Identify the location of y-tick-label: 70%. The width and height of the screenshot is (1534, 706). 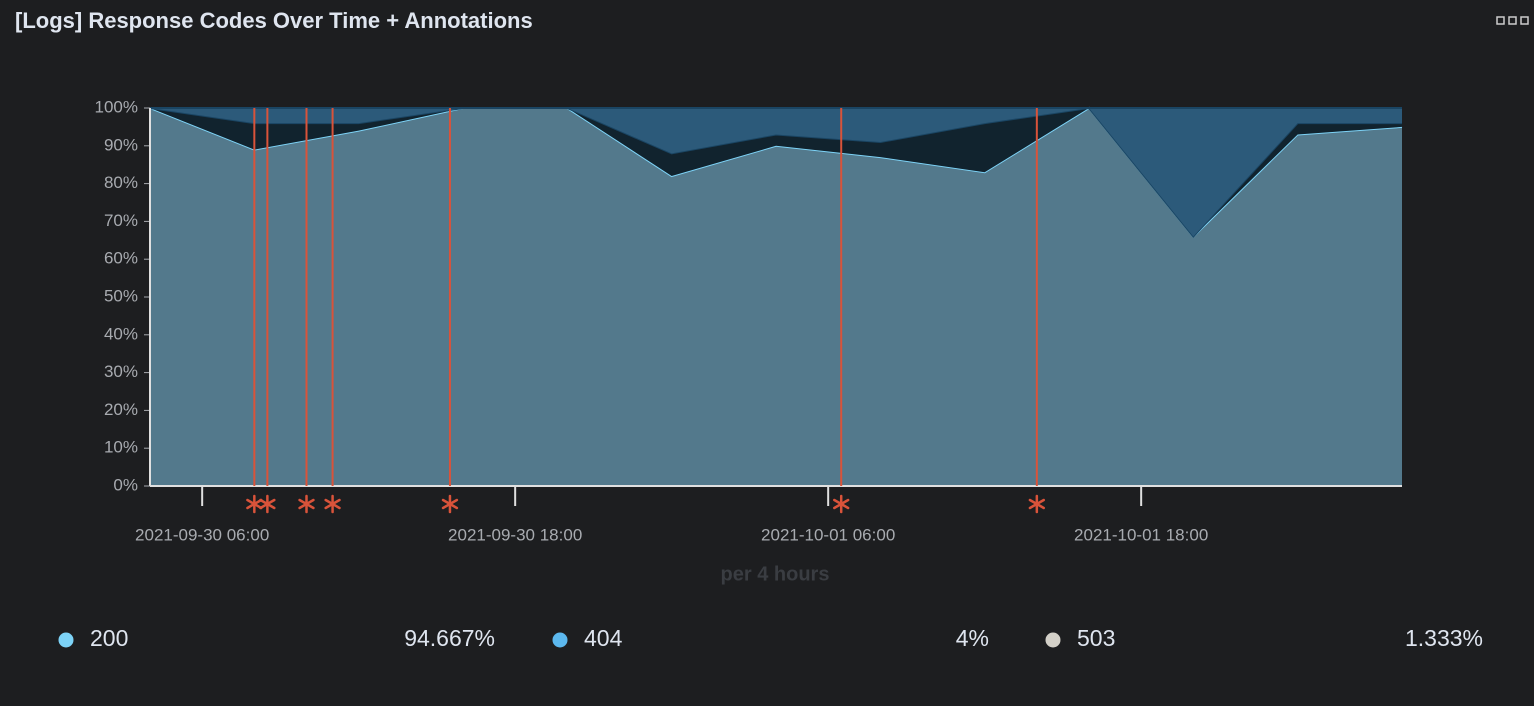
(121, 220).